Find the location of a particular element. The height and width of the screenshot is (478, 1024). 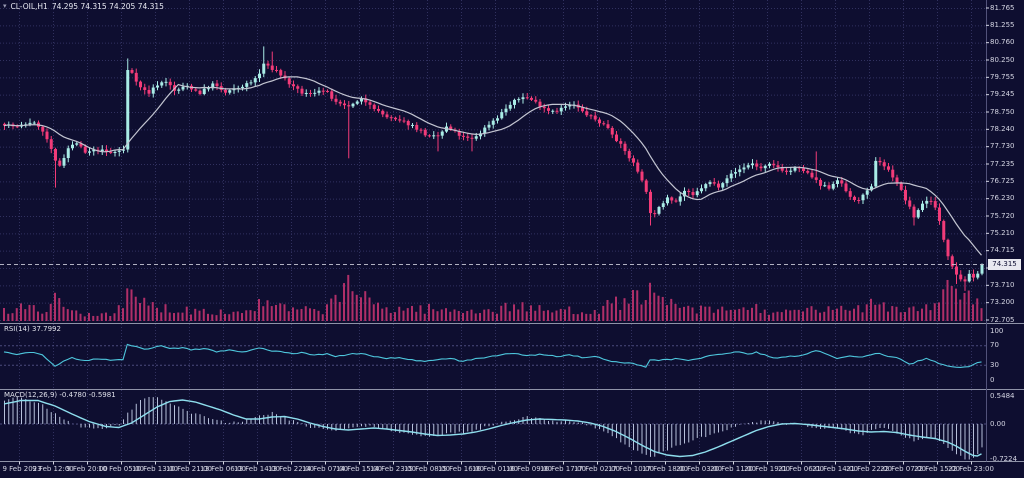

macd-indicator-label: MACD(12,26,9) -0.4780 -0.5981 is located at coordinates (60, 395).